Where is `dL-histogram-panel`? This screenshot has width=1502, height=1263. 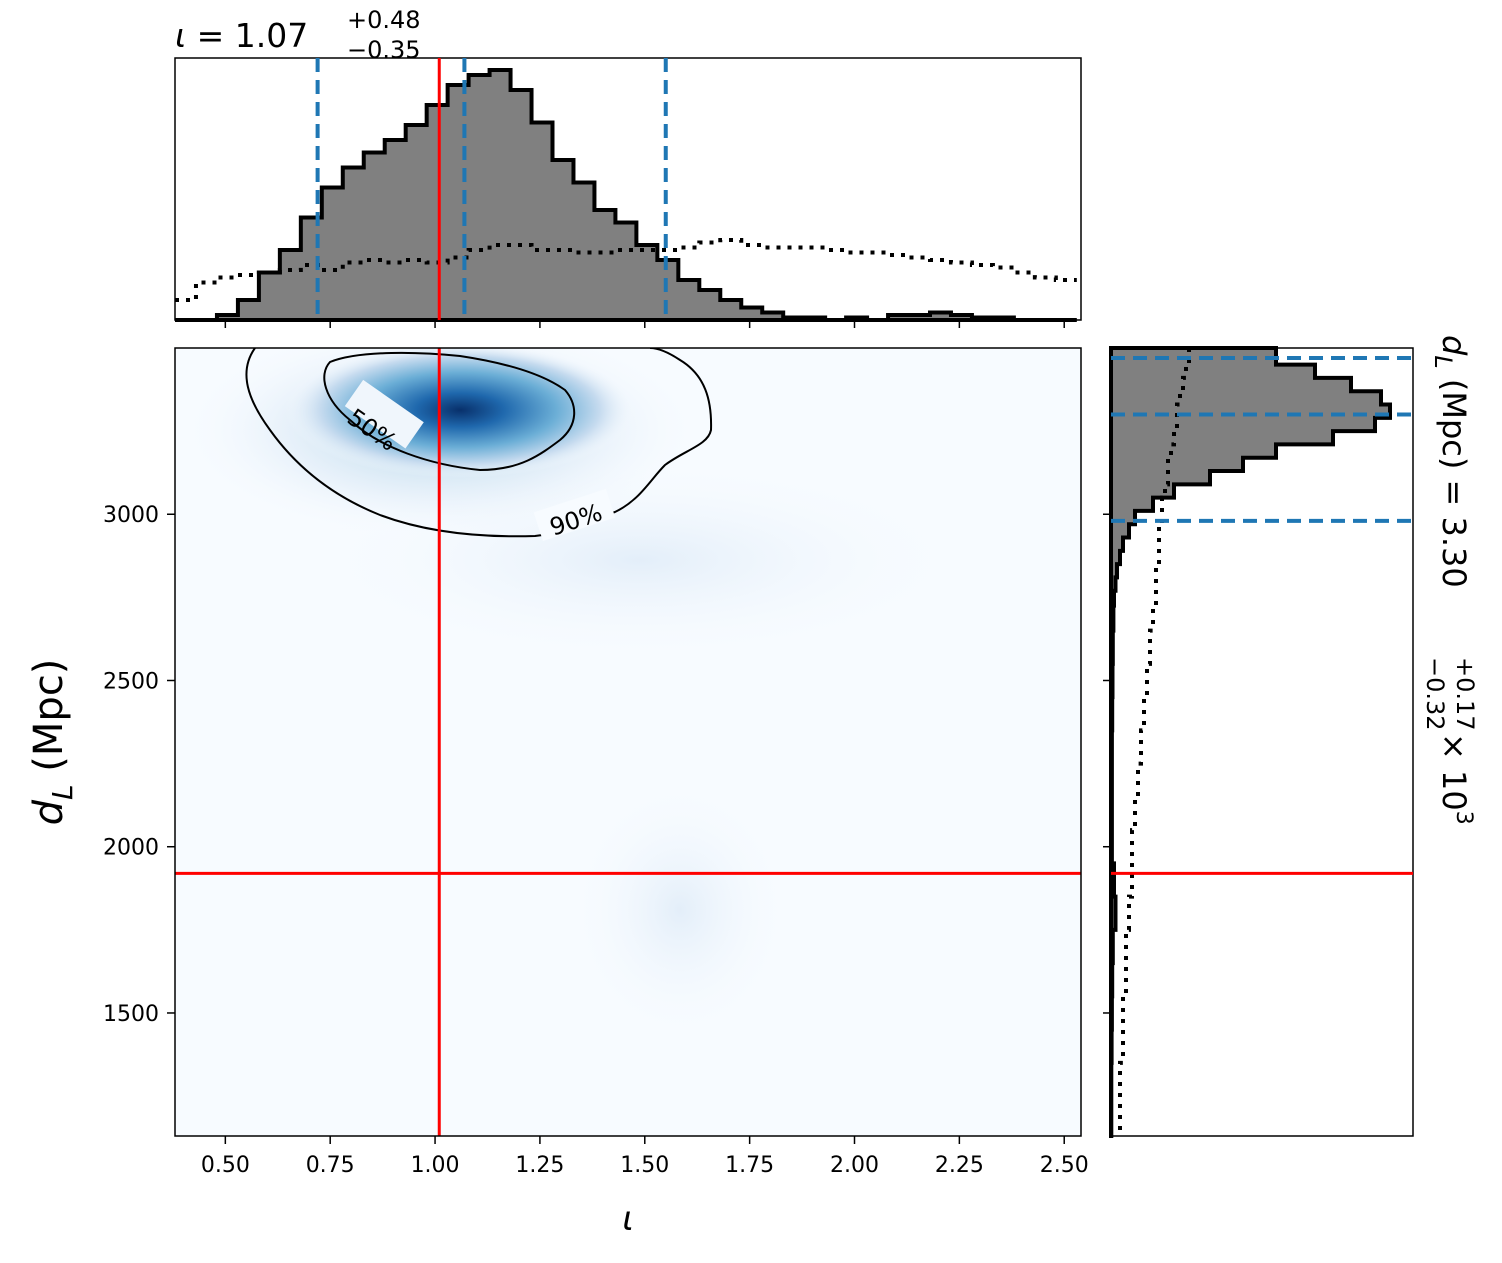 dL-histogram-panel is located at coordinates (1258, 742).